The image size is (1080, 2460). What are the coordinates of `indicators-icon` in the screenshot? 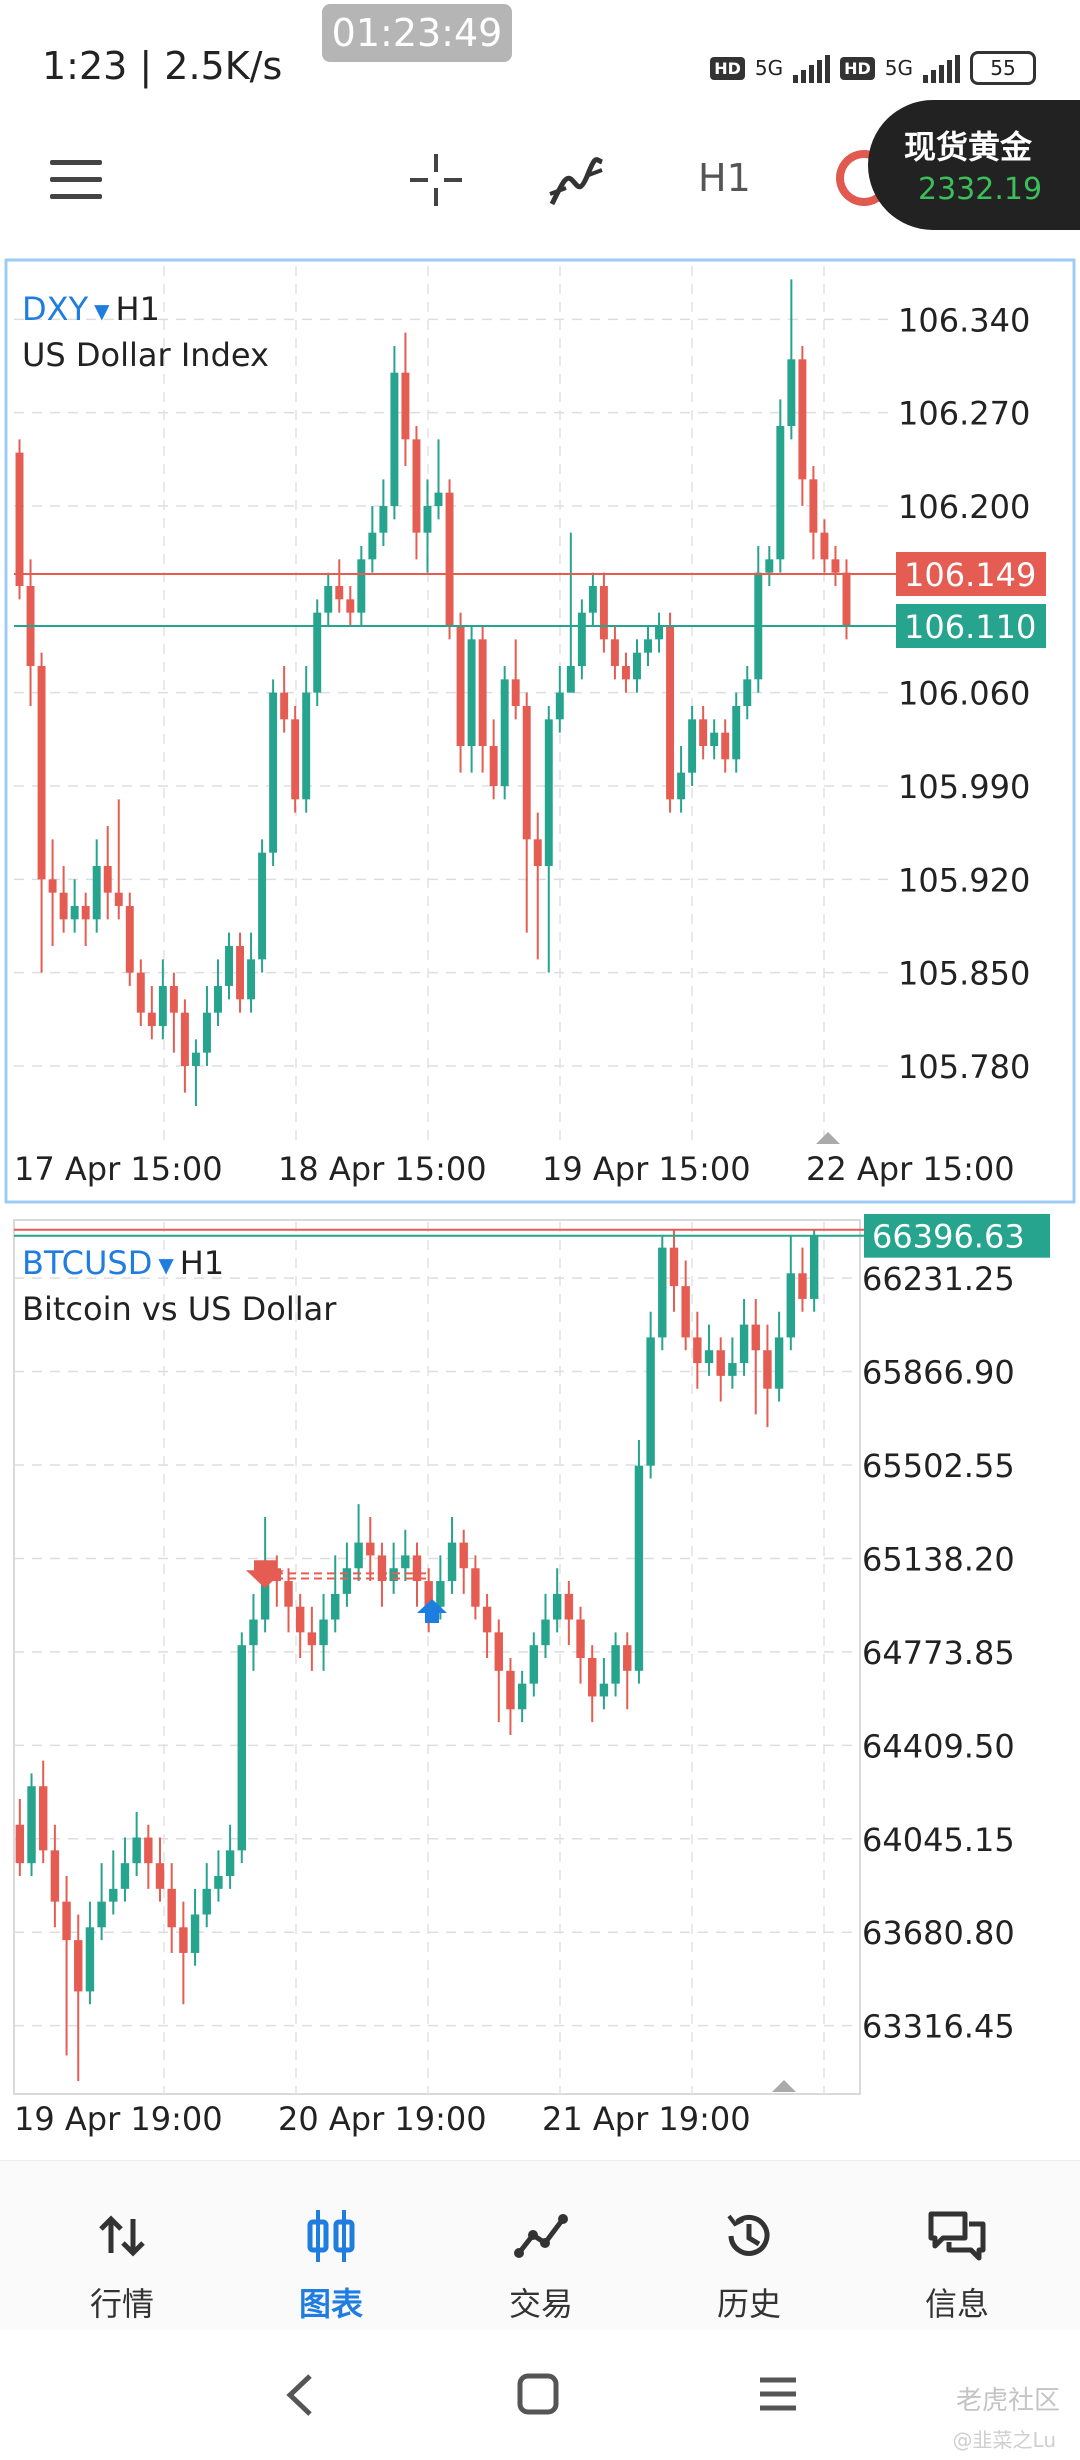 It's located at (576, 182).